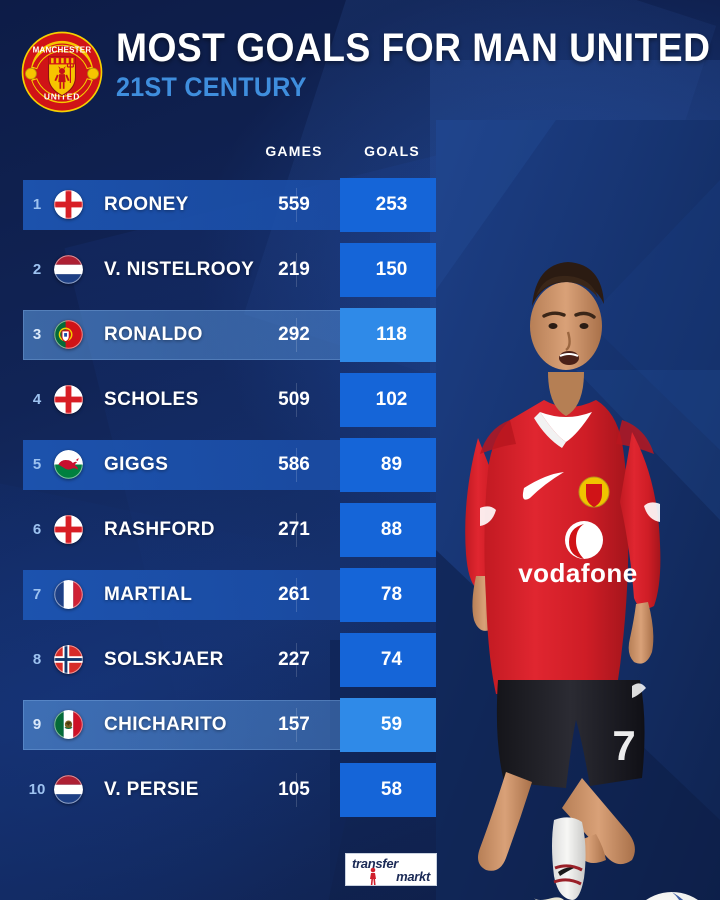 This screenshot has width=720, height=900. I want to click on games-value: 157, so click(294, 724).